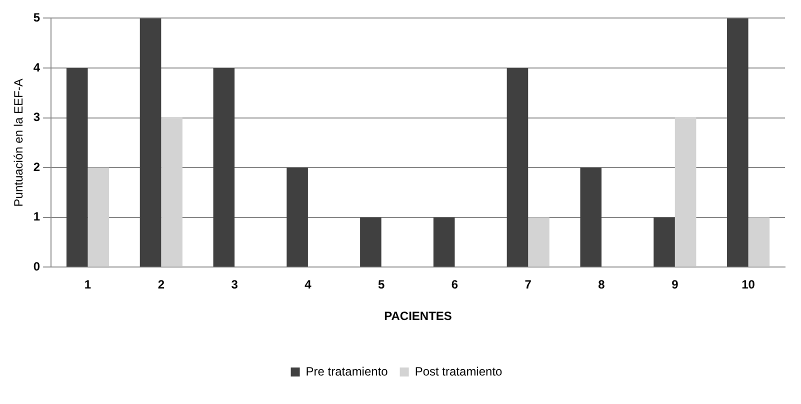  I want to click on x-tick-label: 4, so click(308, 285).